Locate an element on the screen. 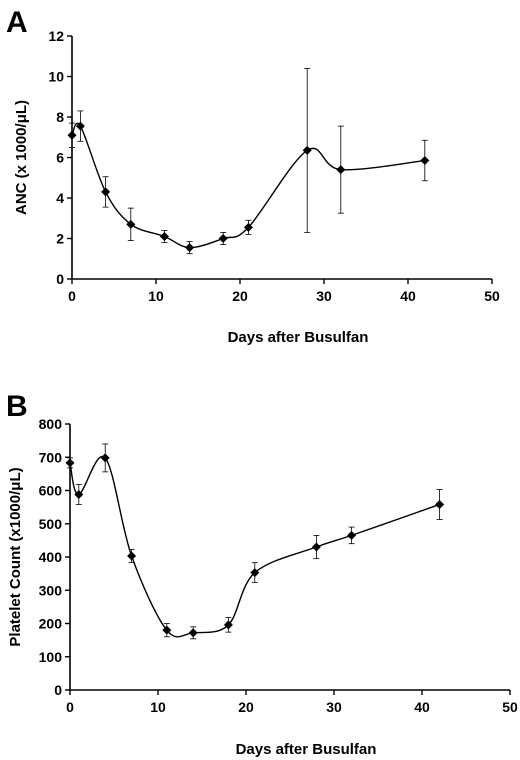 This screenshot has height=760, width=520. panel-label: A is located at coordinates (17, 22).